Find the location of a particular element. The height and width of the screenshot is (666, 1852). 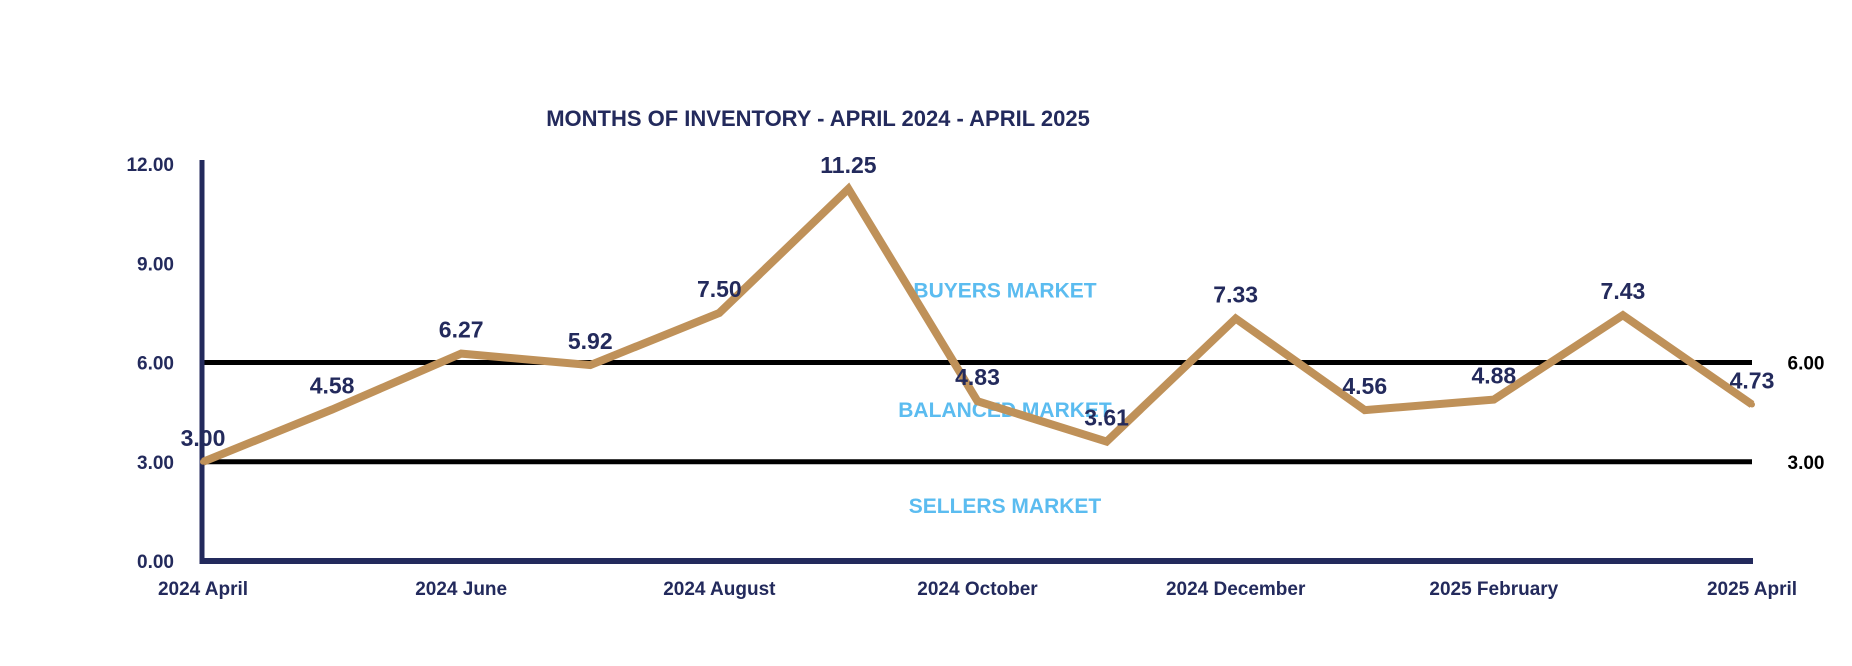

y-tick-label: 12.00 is located at coordinates (150, 165).